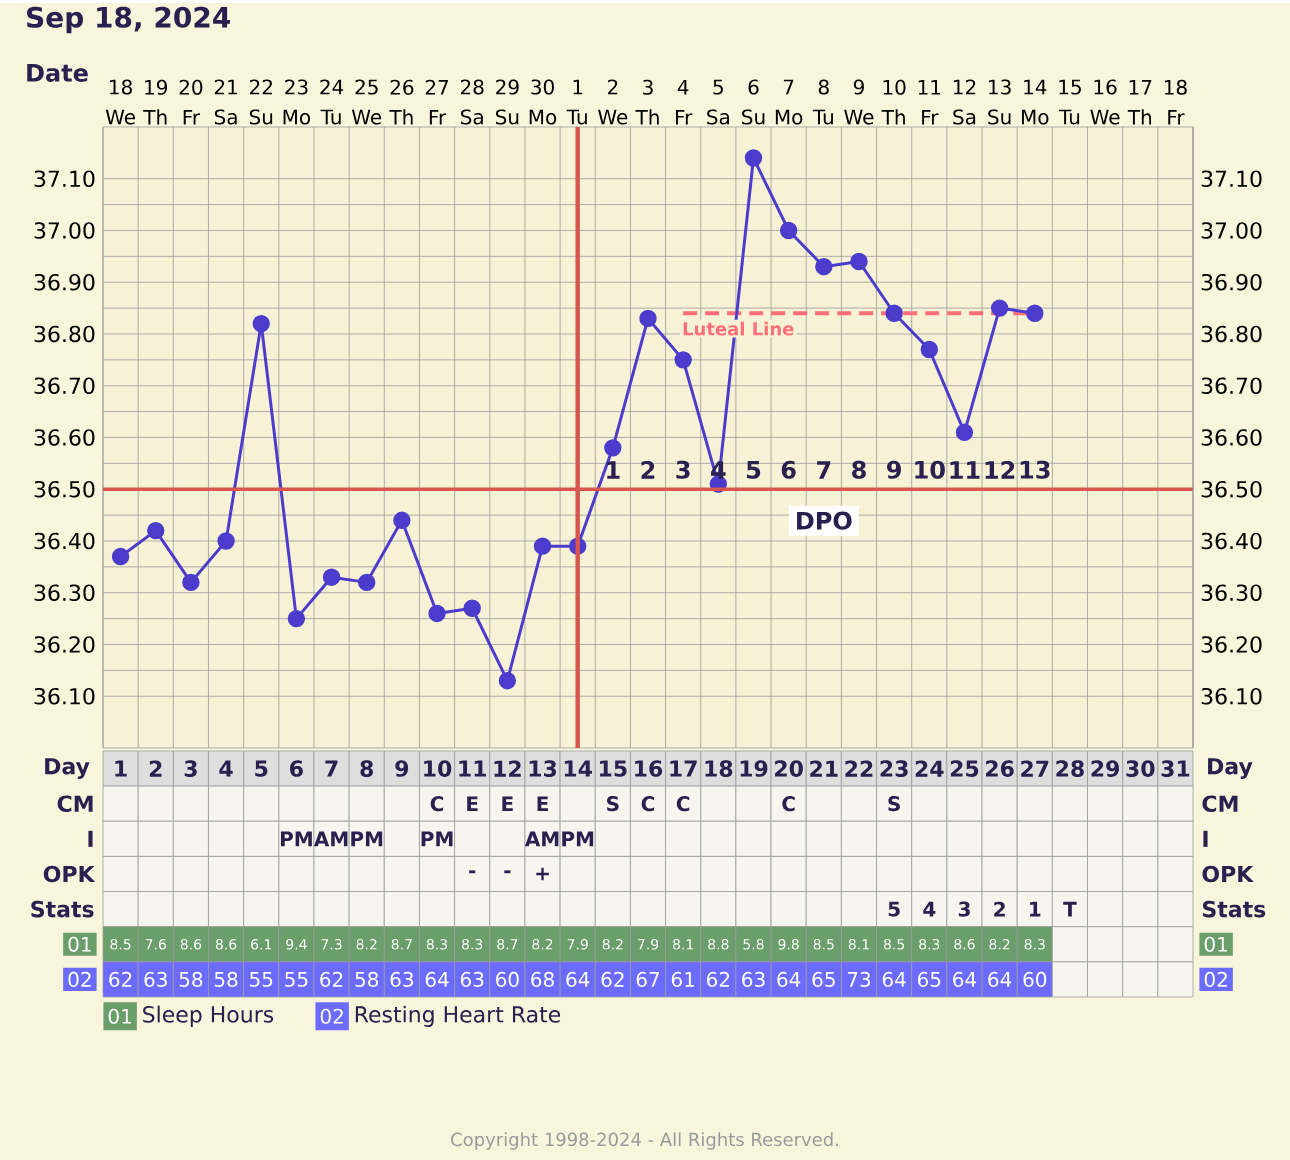 The height and width of the screenshot is (1160, 1290). Describe the element at coordinates (753, 979) in the screenshot. I see `data-label: 63` at that location.